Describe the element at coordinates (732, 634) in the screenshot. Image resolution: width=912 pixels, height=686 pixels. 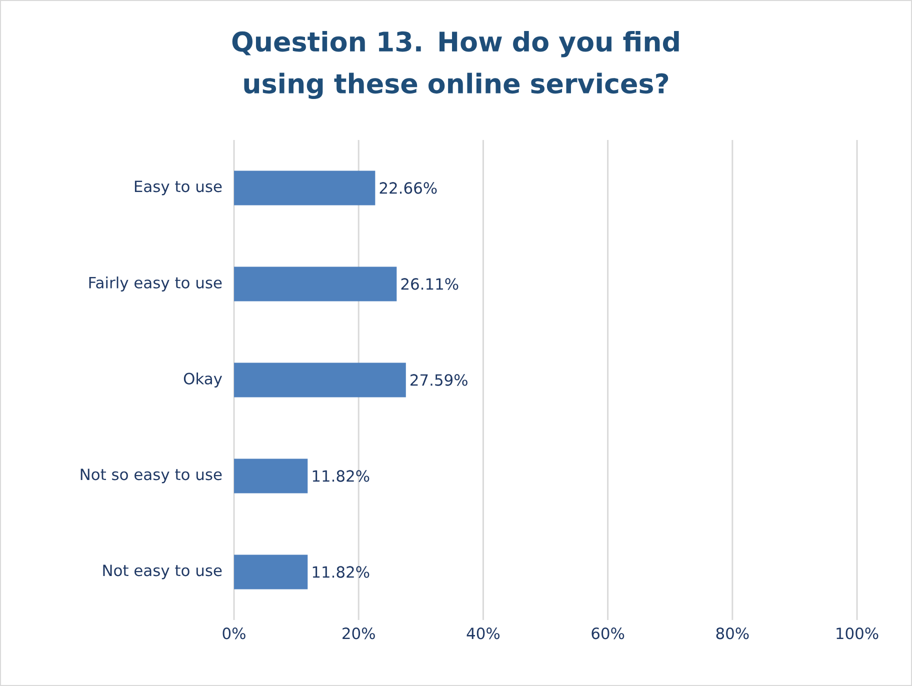
I see `x-tick-label: 80%` at that location.